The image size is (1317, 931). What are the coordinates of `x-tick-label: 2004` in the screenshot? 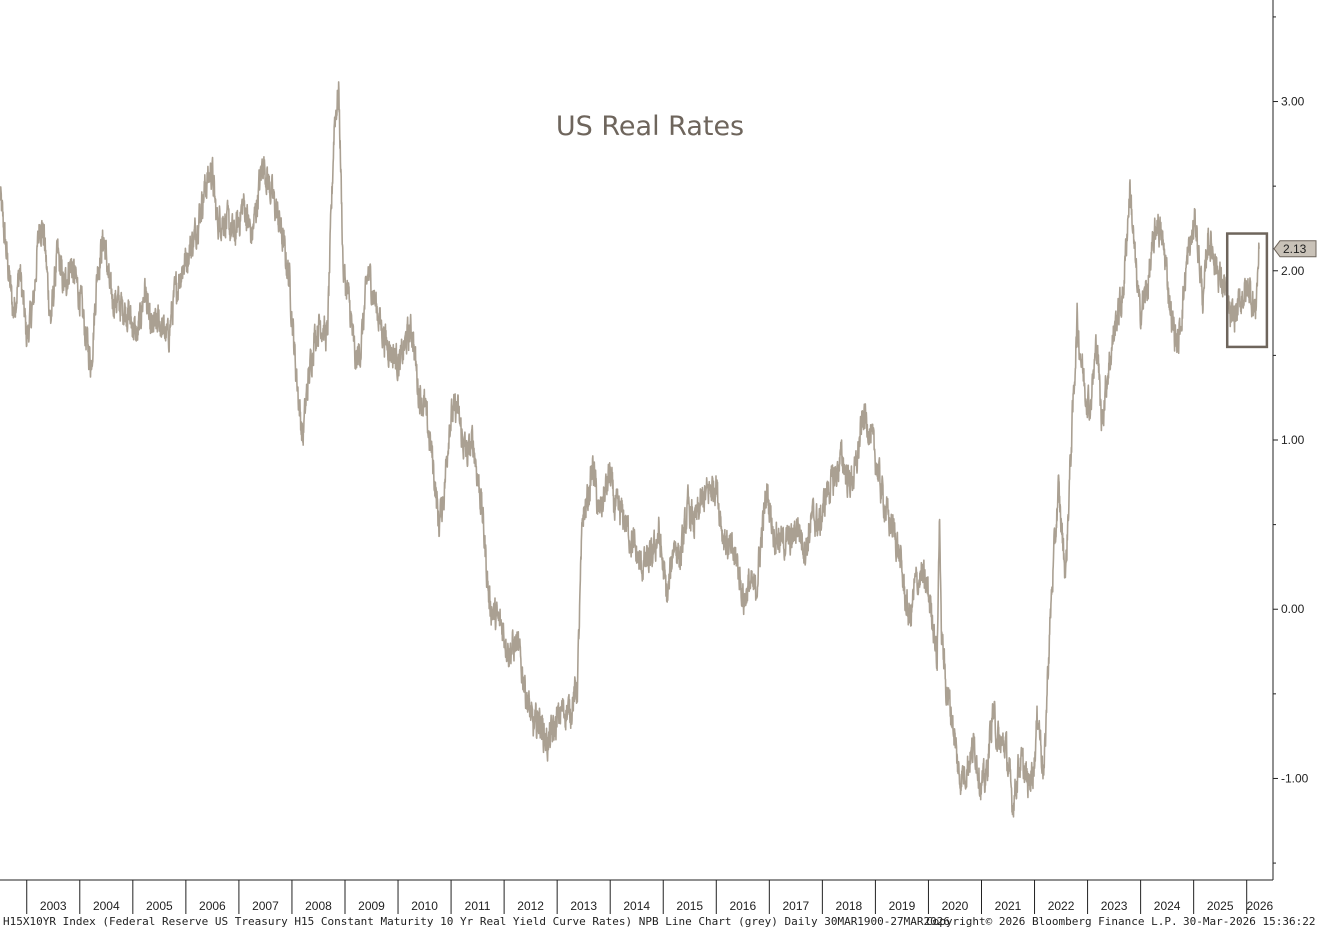 It's located at (106, 906).